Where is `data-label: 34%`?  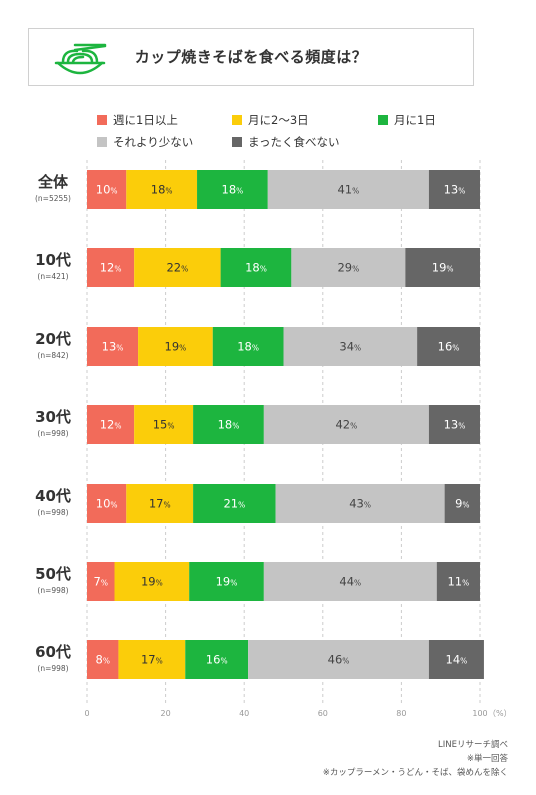
data-label: 34% is located at coordinates (350, 347).